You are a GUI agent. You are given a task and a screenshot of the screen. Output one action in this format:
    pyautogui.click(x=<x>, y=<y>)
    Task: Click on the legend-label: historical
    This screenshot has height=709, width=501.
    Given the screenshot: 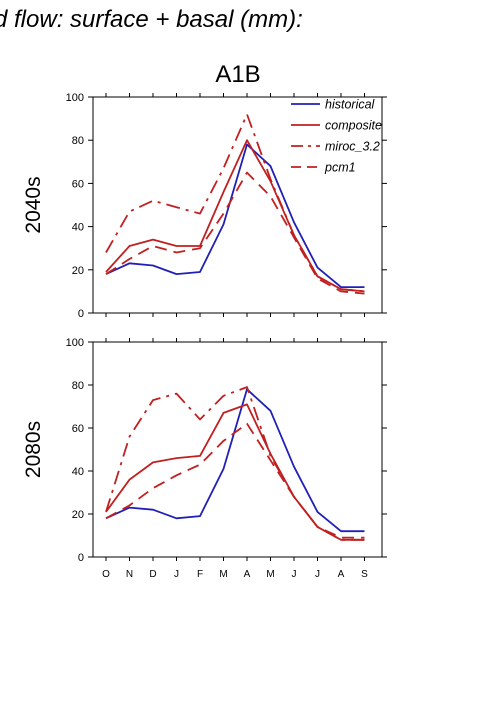 What is the action you would take?
    pyautogui.click(x=350, y=105)
    